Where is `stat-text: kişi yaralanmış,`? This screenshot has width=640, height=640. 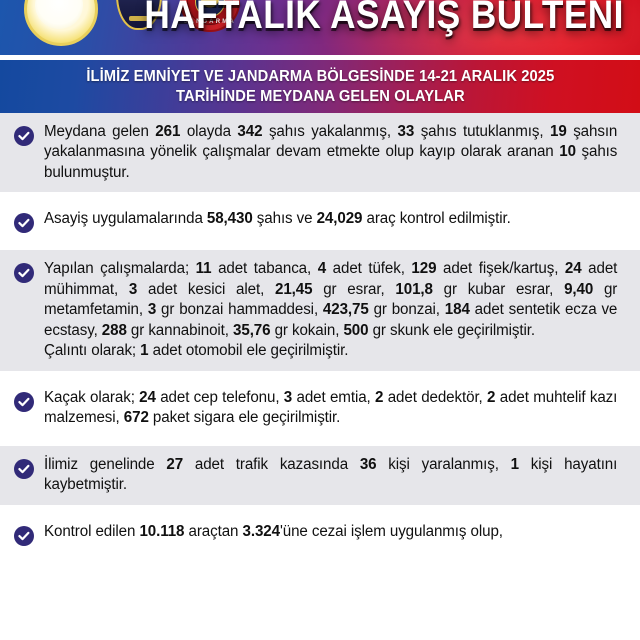
stat-text: kişi yaralanmış, is located at coordinates (443, 464).